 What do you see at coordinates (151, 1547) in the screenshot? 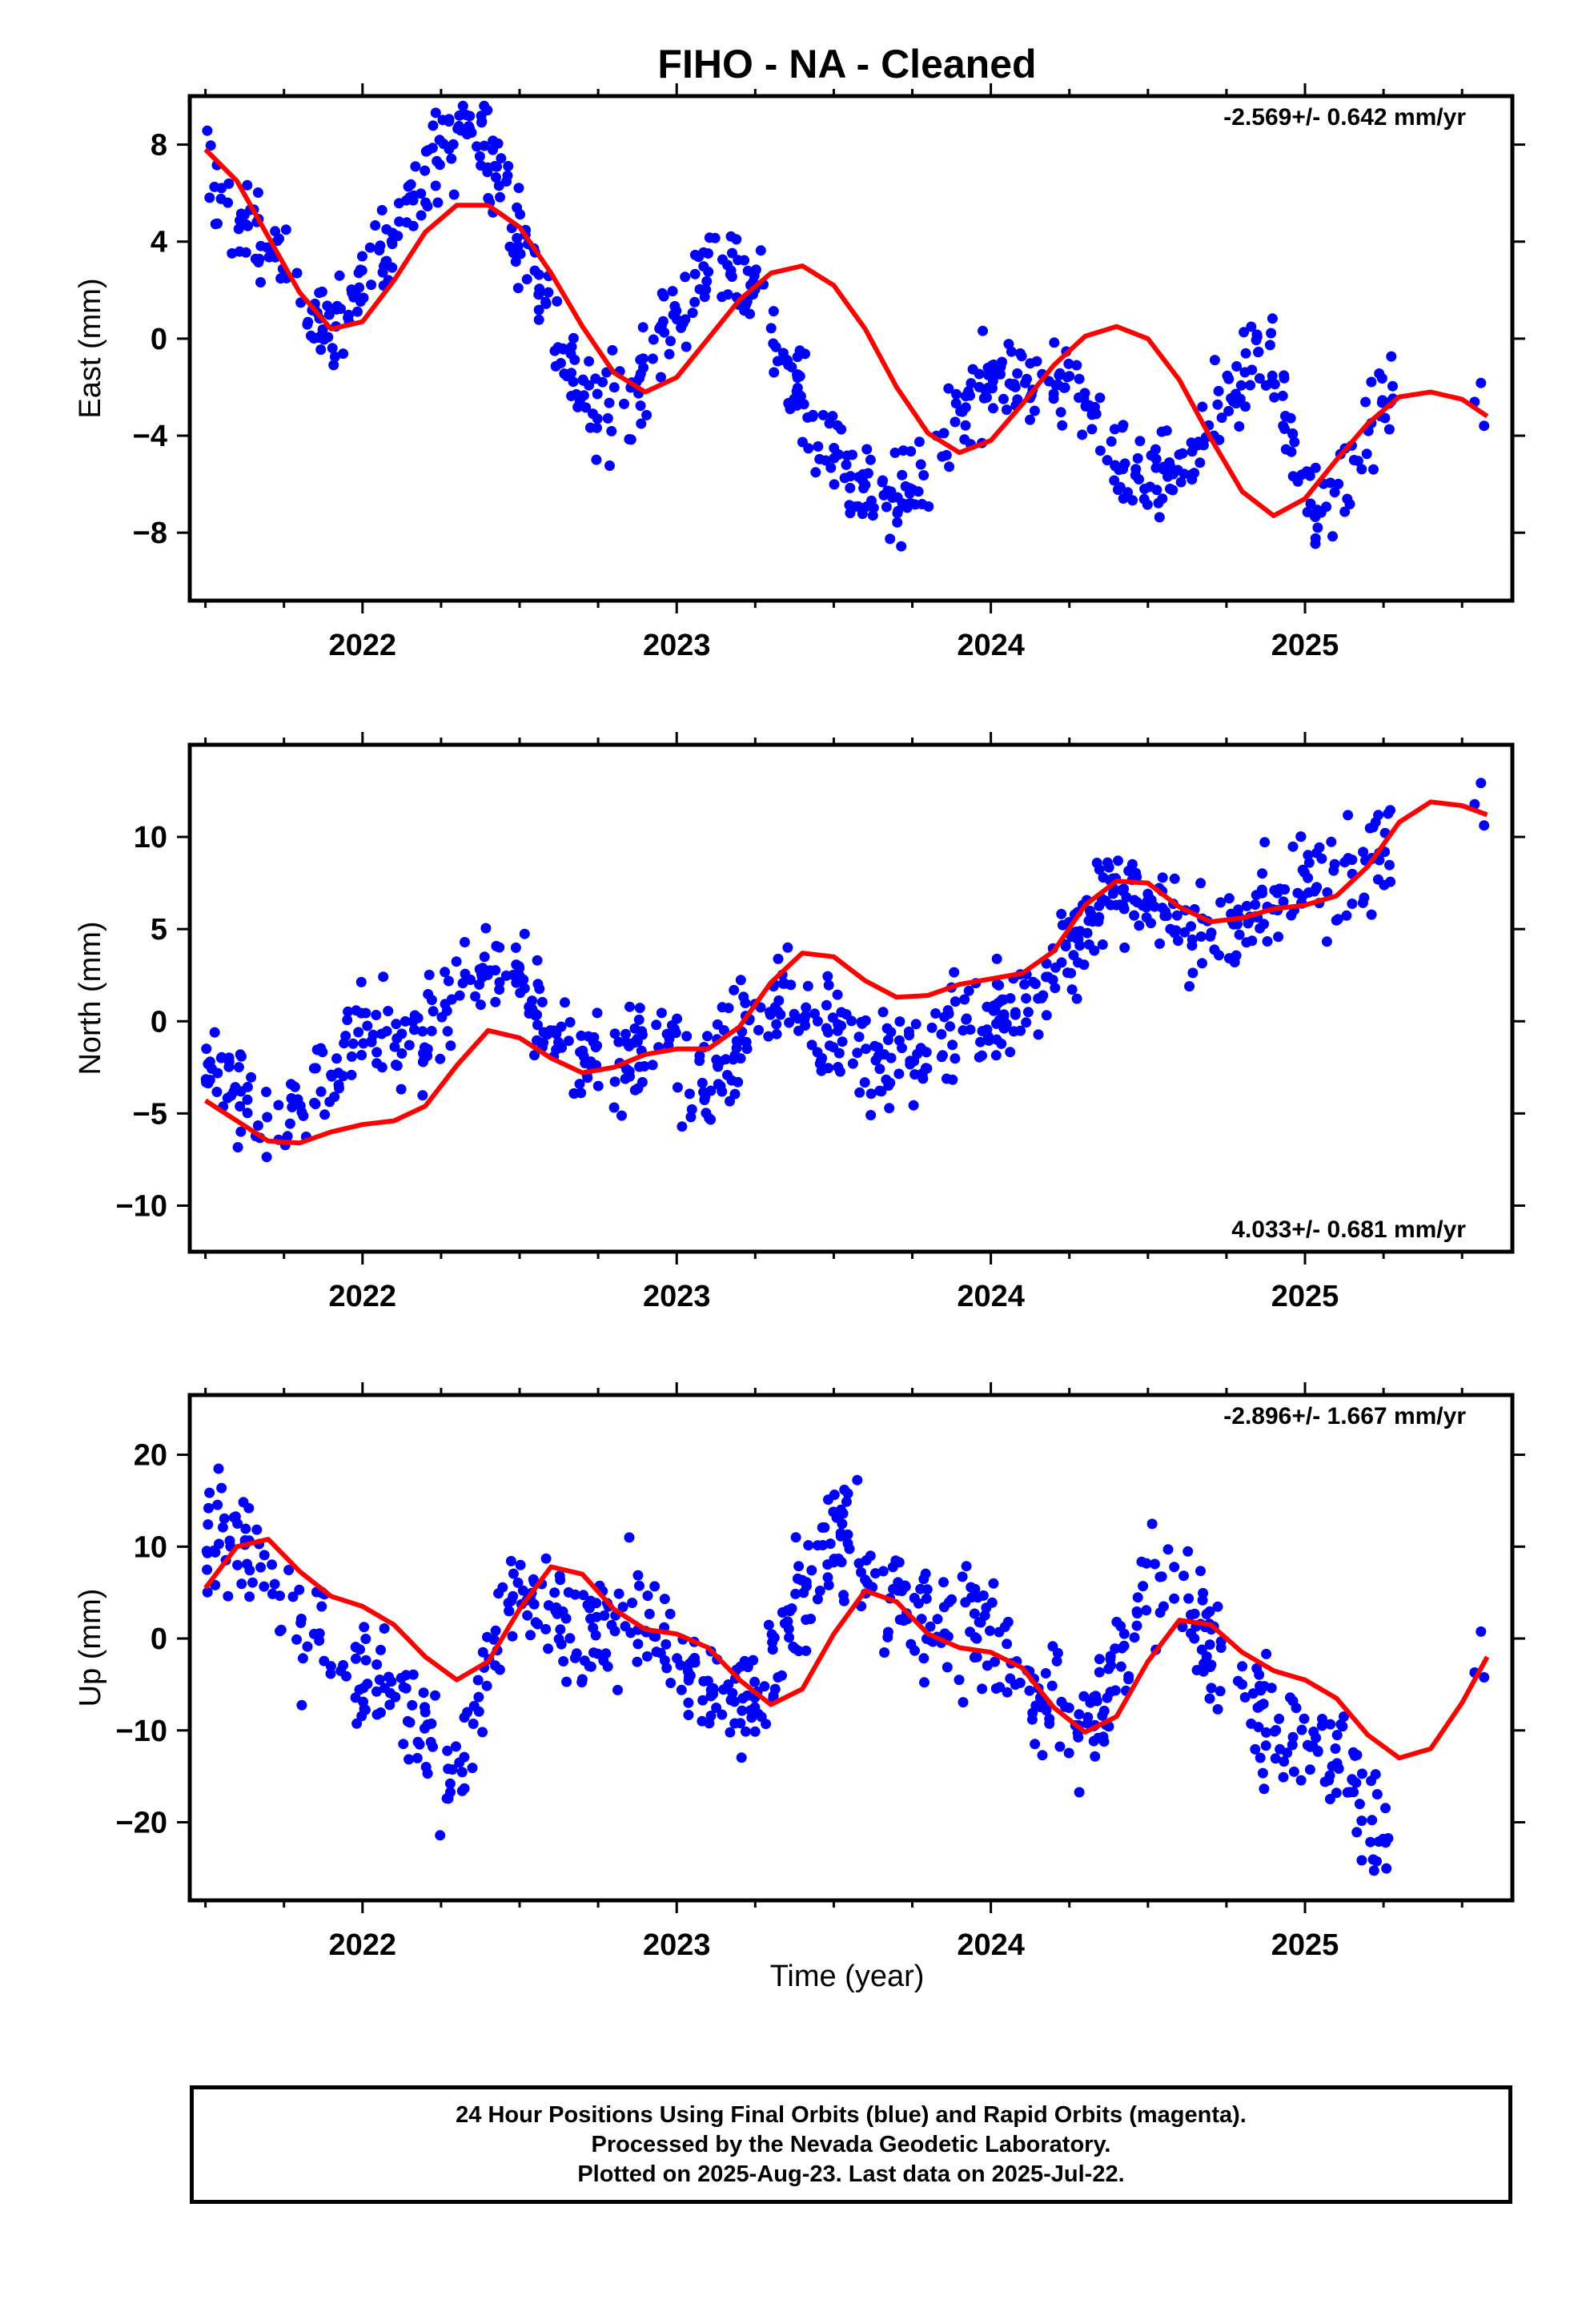
I see `up-y-tick-label: 10` at bounding box center [151, 1547].